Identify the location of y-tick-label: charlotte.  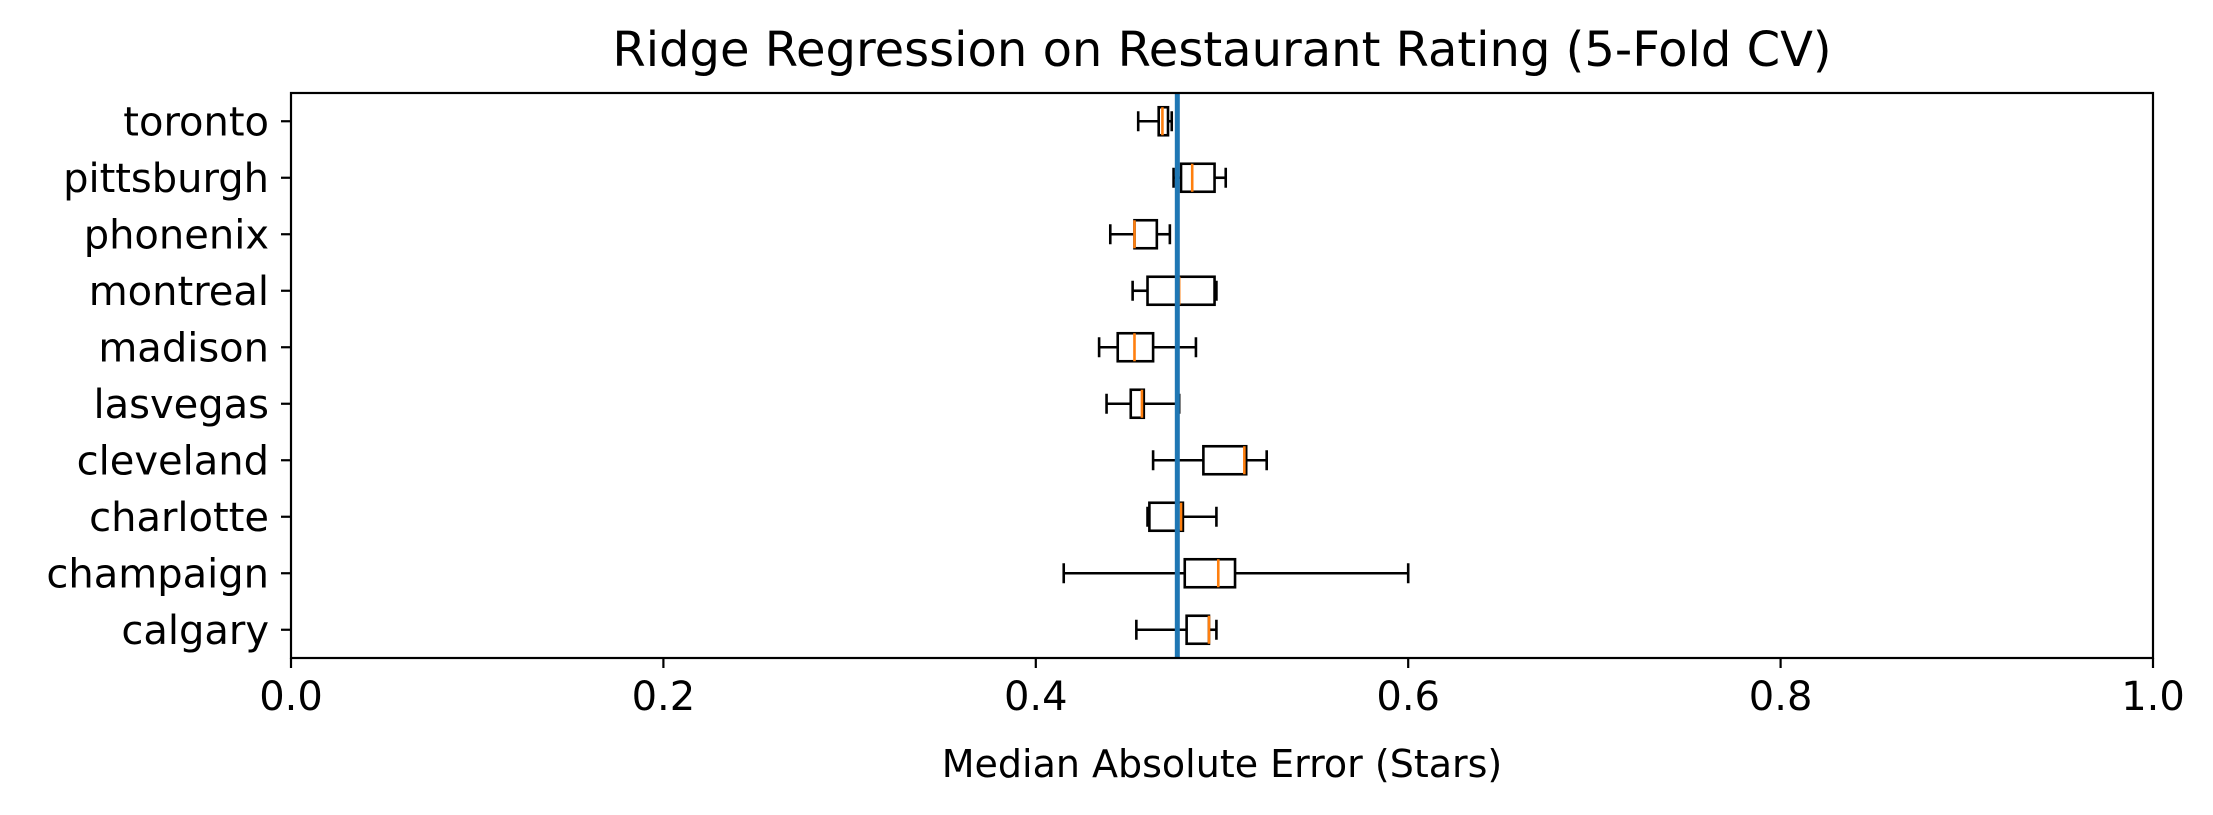
(179, 518).